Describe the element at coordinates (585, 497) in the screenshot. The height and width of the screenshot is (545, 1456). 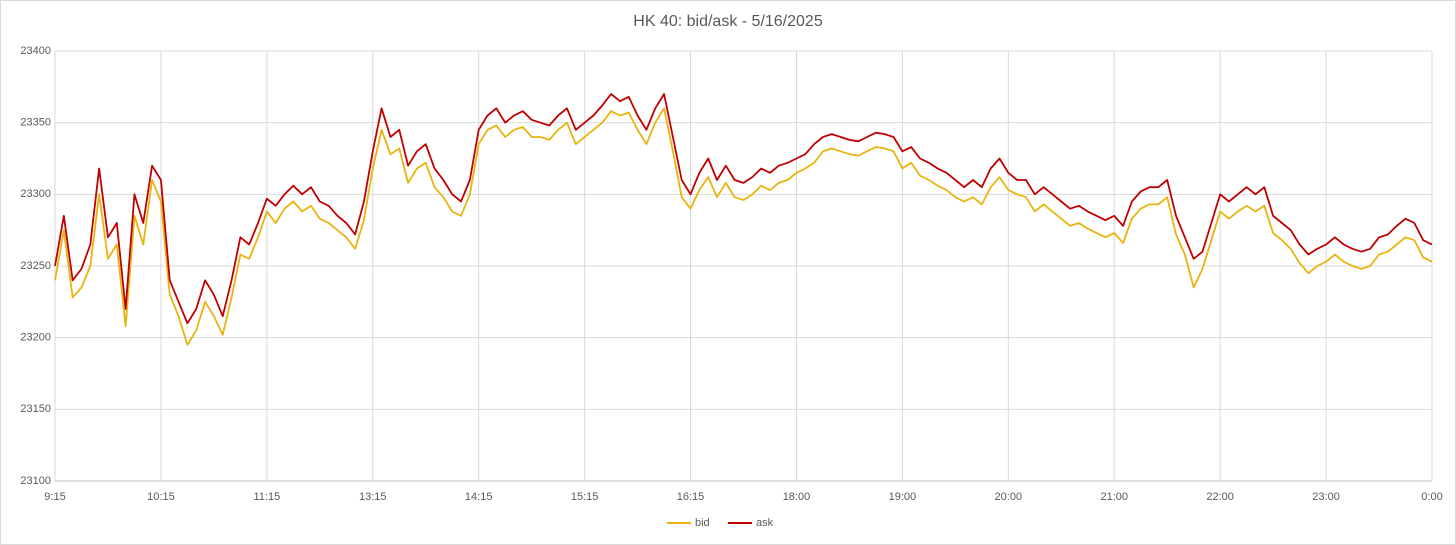
I see `x-tick-label: 15:15` at that location.